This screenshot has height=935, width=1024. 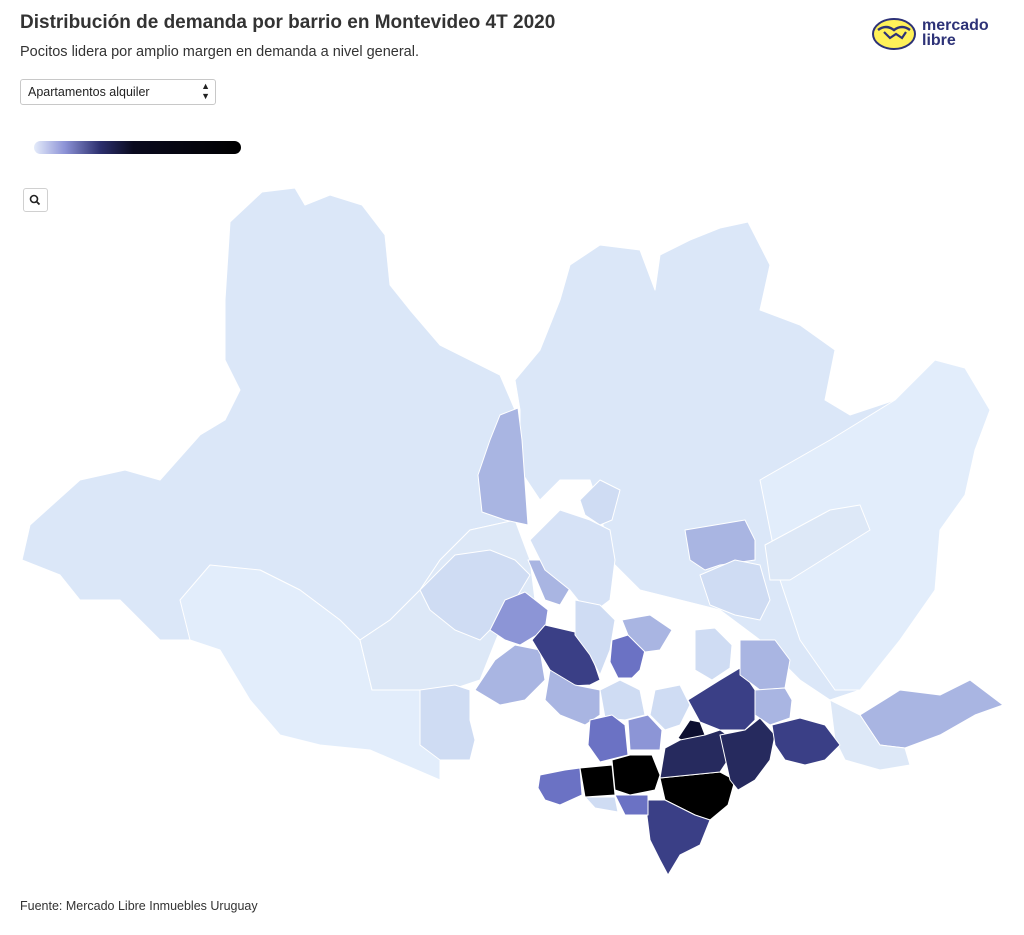 What do you see at coordinates (875, 525) in the screenshot?
I see `barrio-region-northeast` at bounding box center [875, 525].